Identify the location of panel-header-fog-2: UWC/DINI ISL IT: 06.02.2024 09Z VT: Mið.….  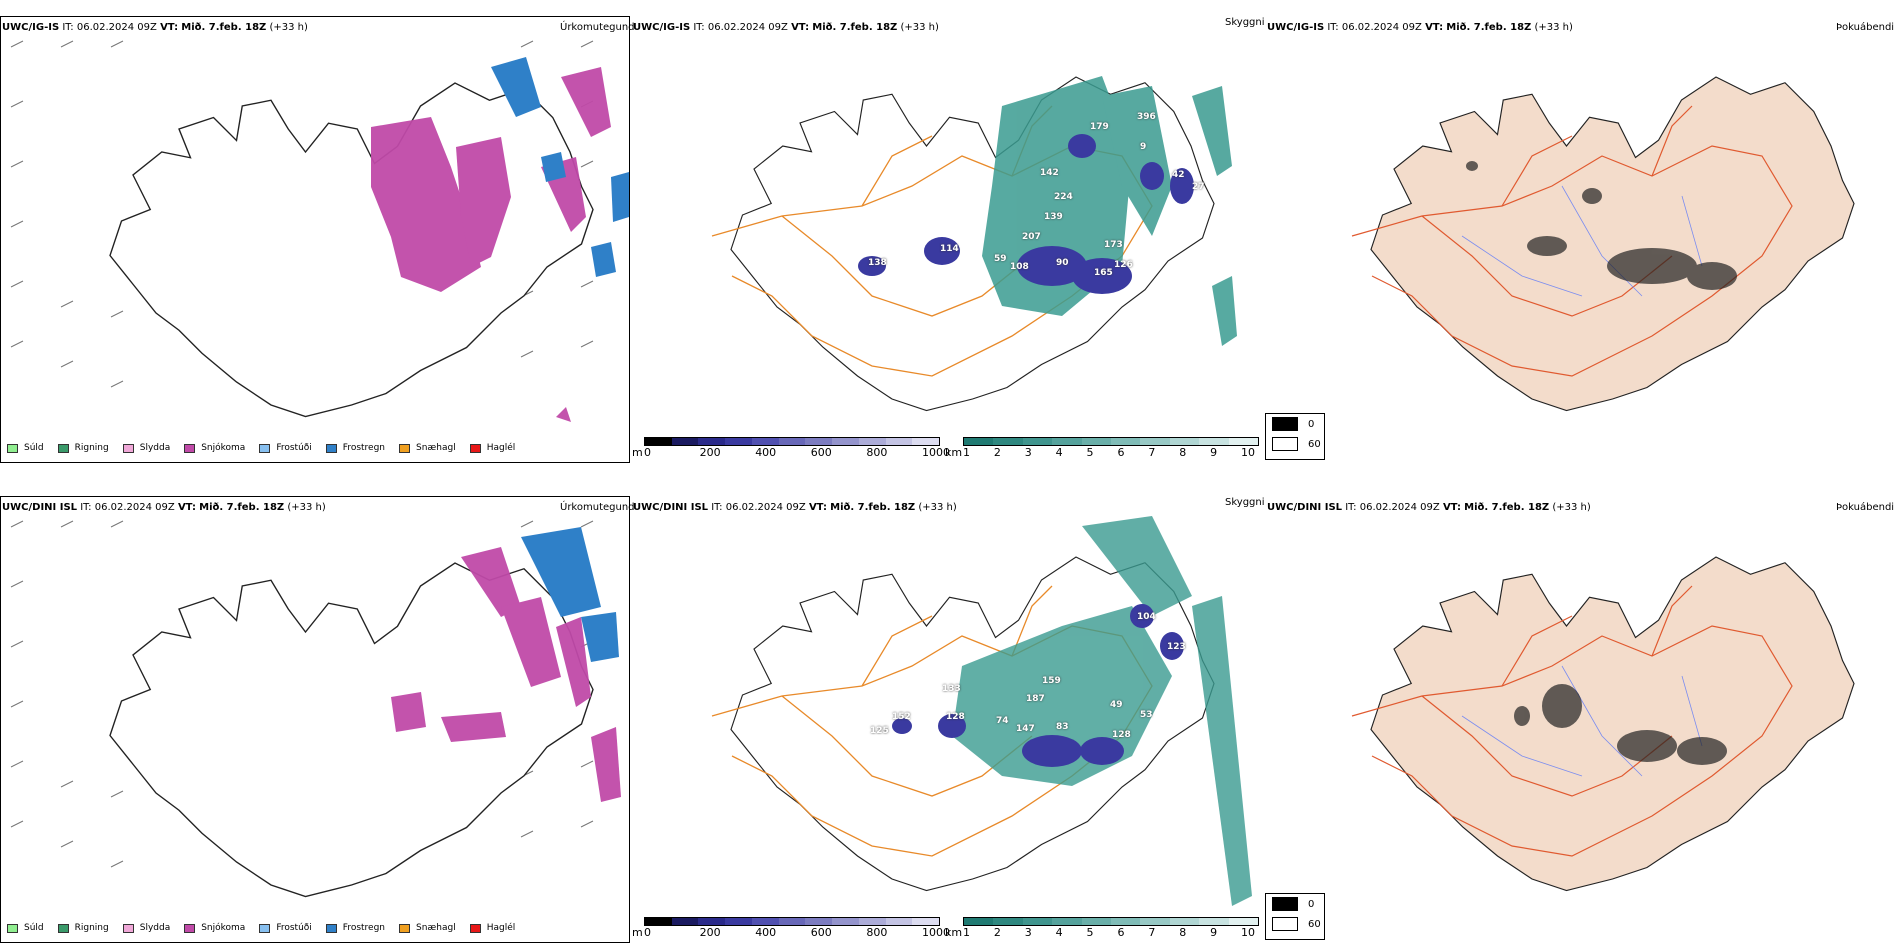
(1429, 507).